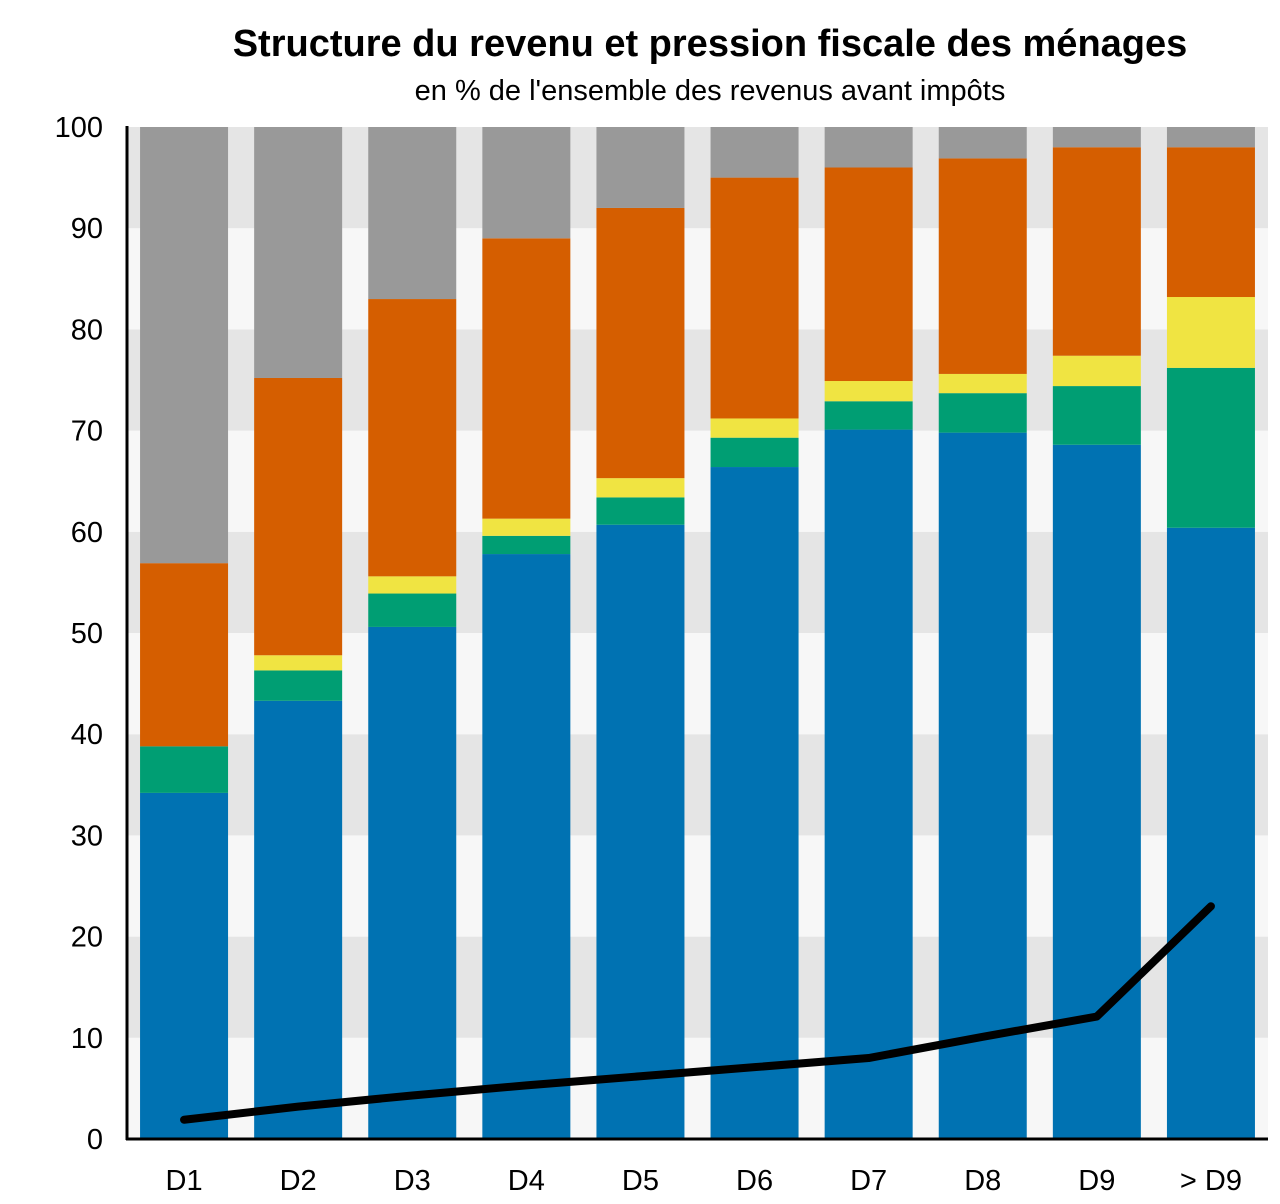  What do you see at coordinates (87, 1039) in the screenshot?
I see `y-tick-label: 10` at bounding box center [87, 1039].